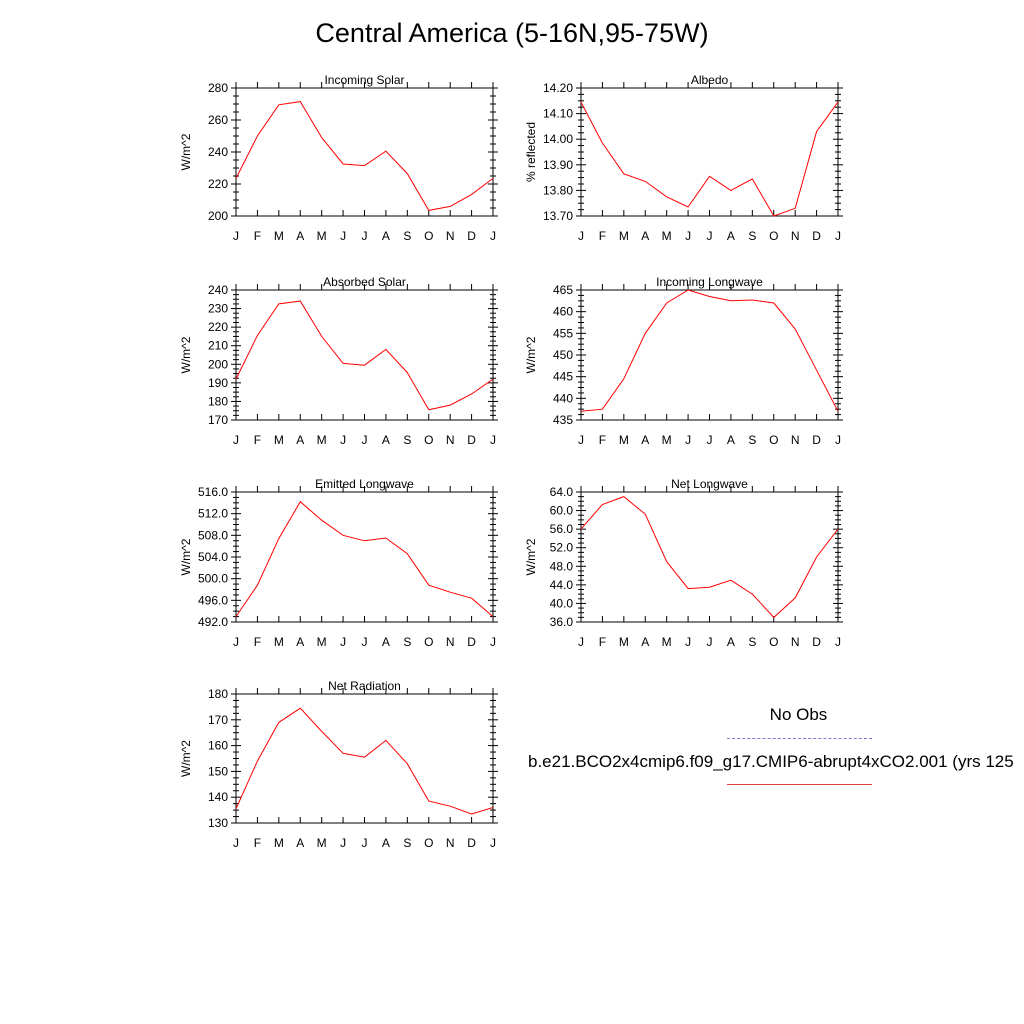  What do you see at coordinates (364, 282) in the screenshot?
I see `panel-title: Absorbed Solar` at bounding box center [364, 282].